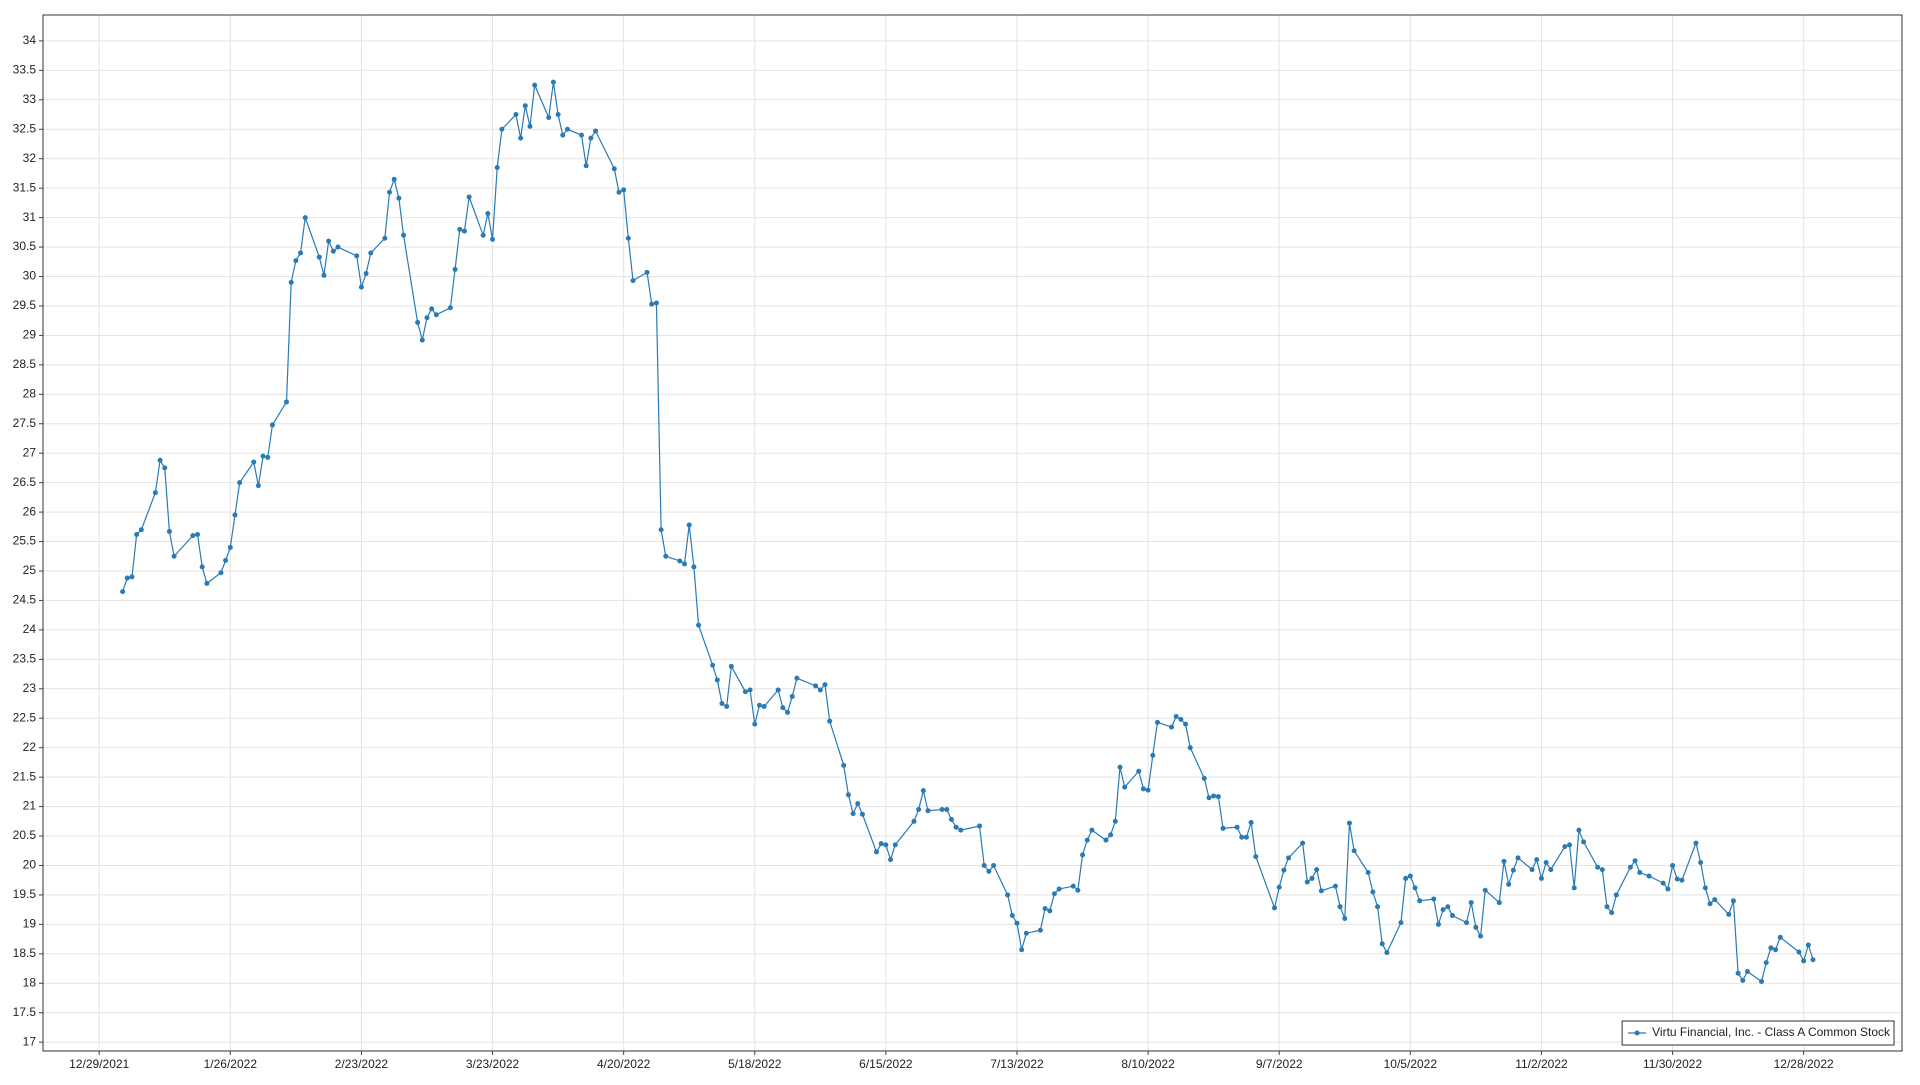 The width and height of the screenshot is (1920, 1085). Describe the element at coordinates (30, 393) in the screenshot. I see `y-tick-label: 28` at that location.